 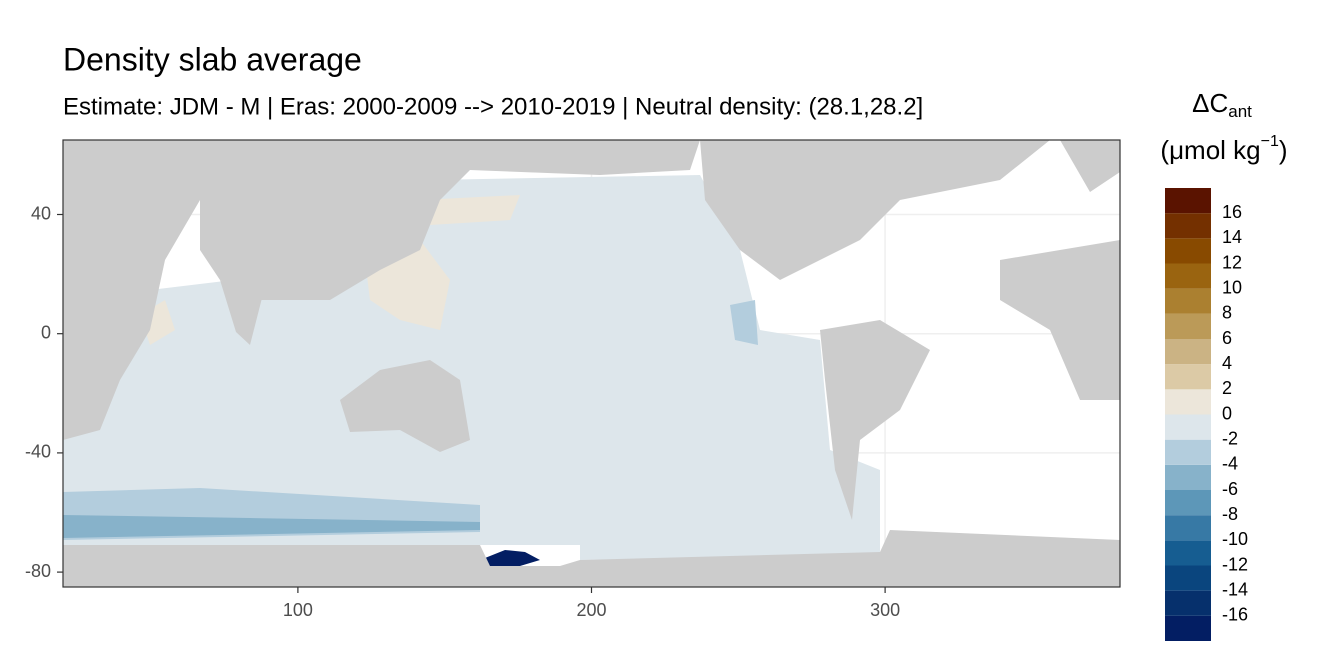 What do you see at coordinates (1210, 103) in the screenshot?
I see `legend-title-main: ΔC` at bounding box center [1210, 103].